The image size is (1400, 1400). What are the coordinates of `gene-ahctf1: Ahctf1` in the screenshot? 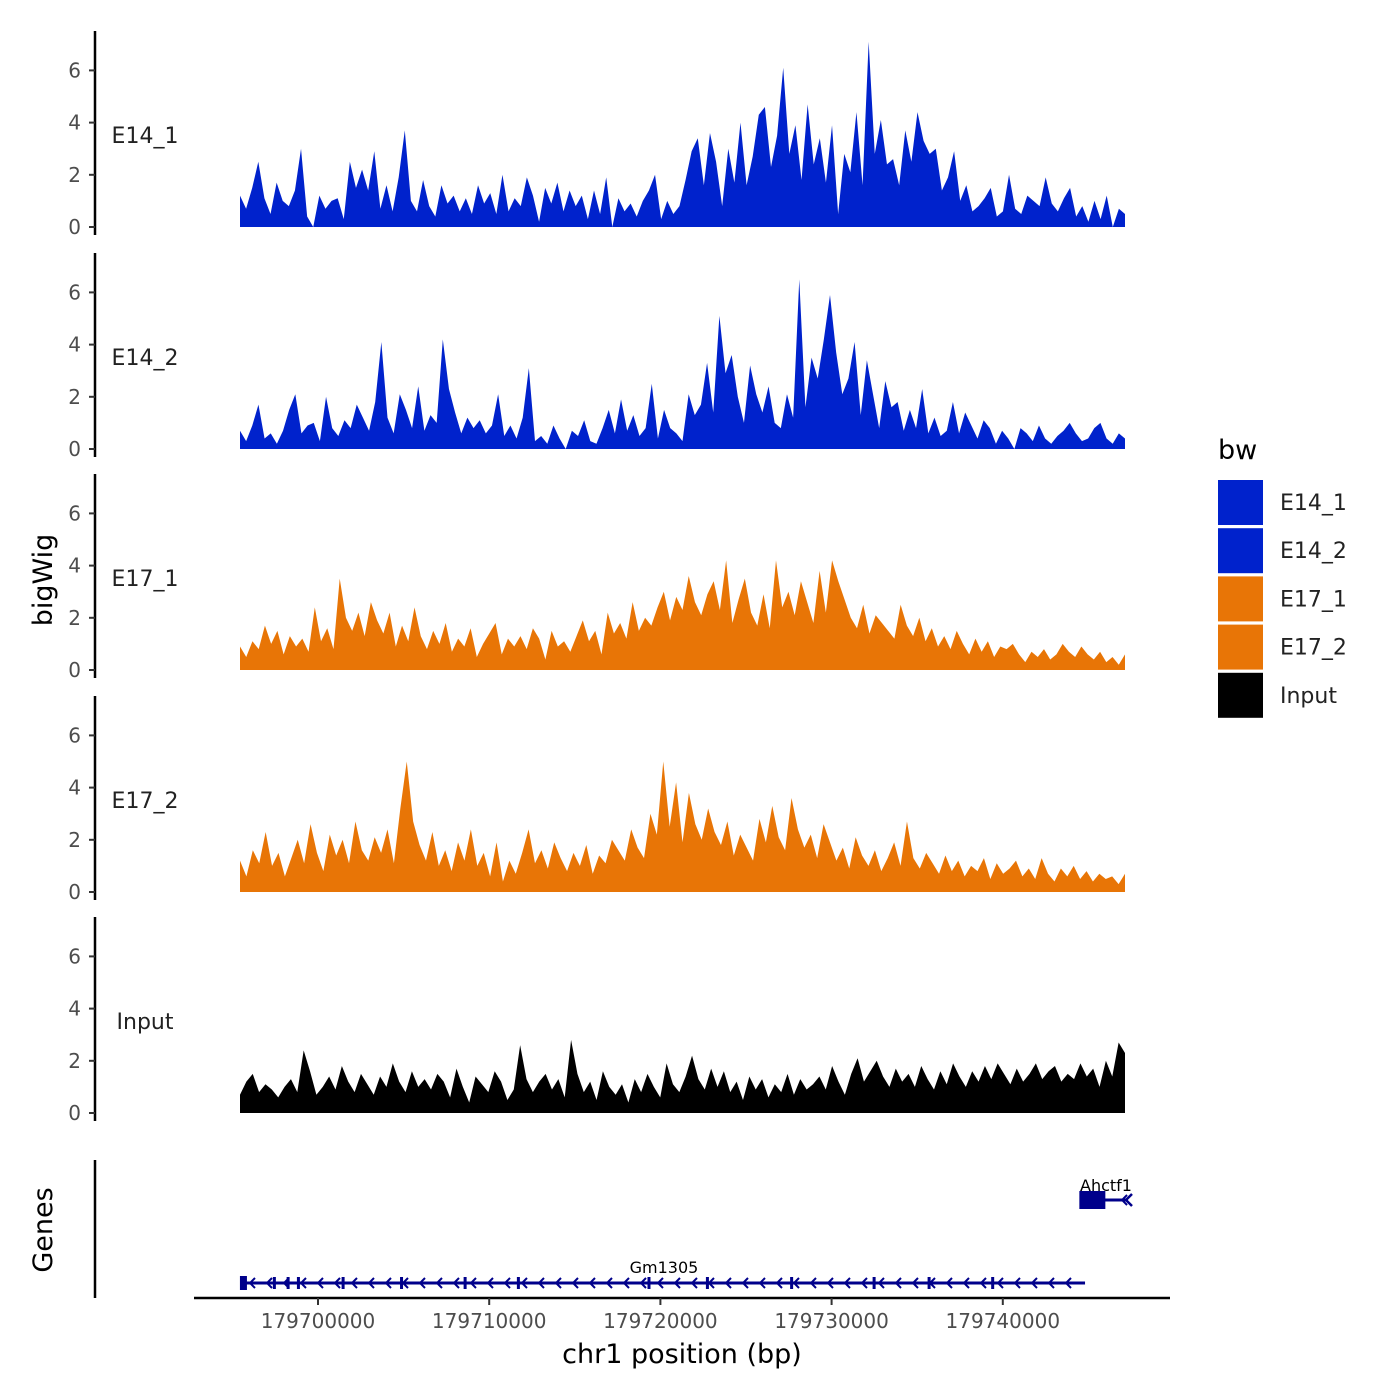 It's located at (1106, 1192).